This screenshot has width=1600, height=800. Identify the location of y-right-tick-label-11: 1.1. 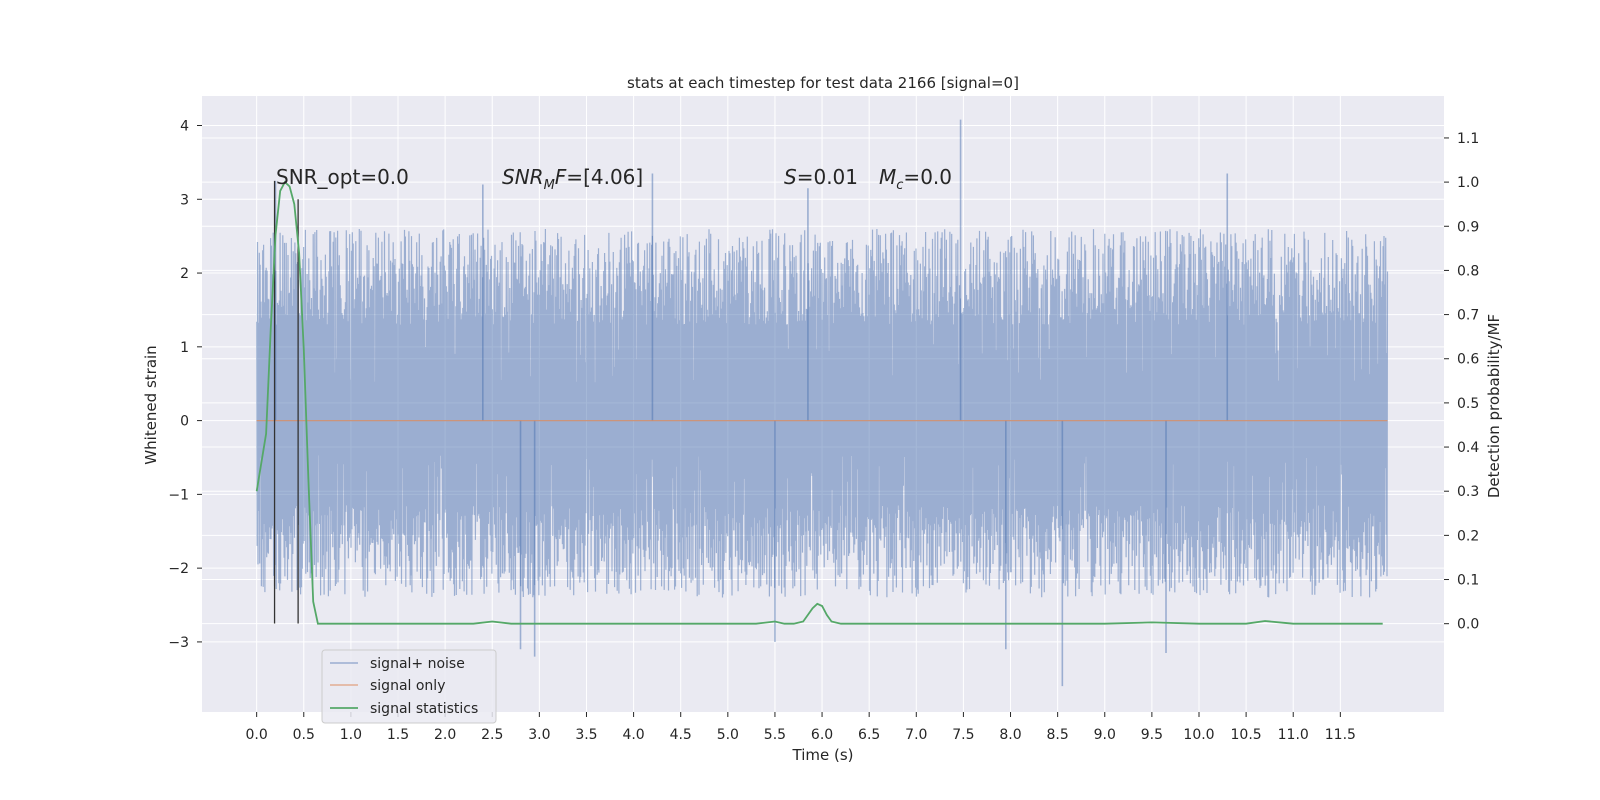
(1468, 139).